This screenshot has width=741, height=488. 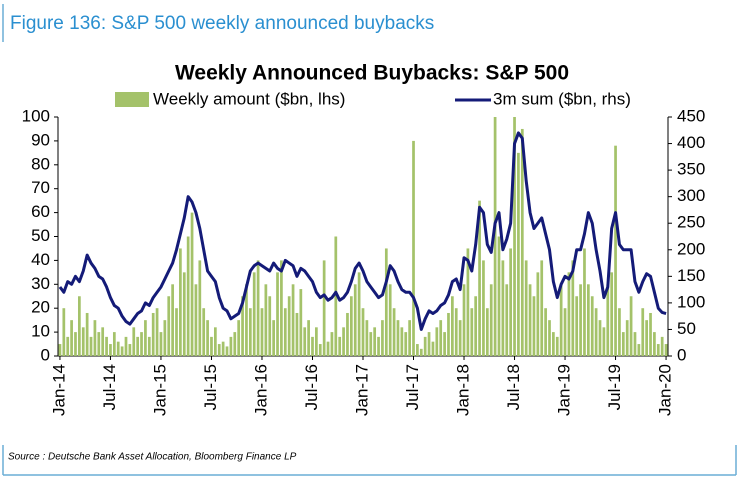 I want to click on y-tick-label: 30, so click(x=40, y=283).